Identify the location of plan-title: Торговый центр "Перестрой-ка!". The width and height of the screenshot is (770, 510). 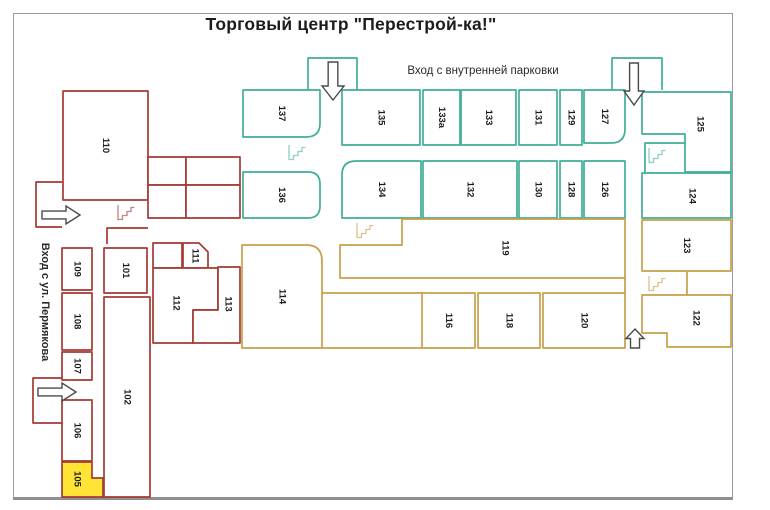
(351, 24).